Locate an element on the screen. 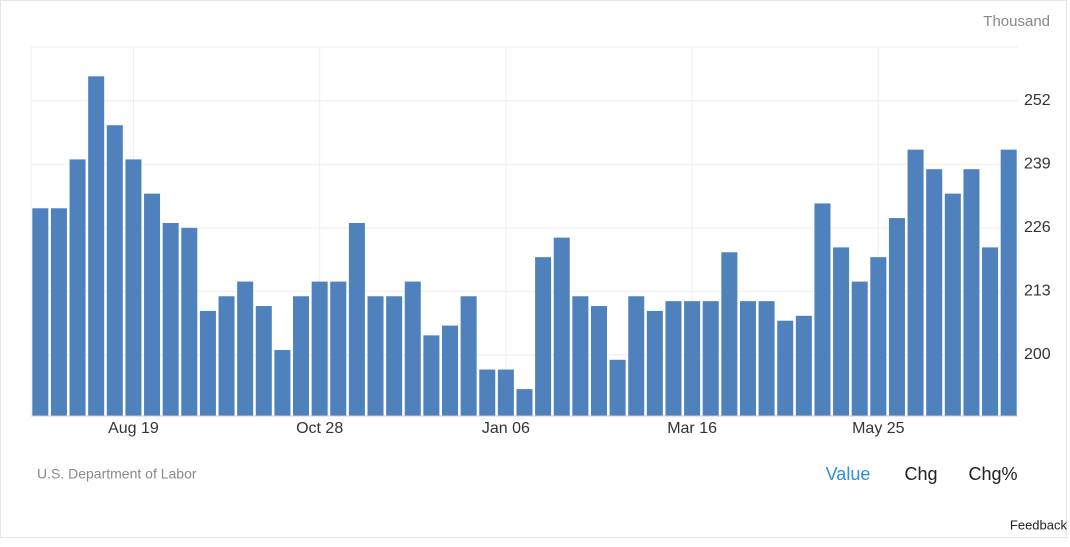 The image size is (1070, 547). y-tick-label: 226 is located at coordinates (1037, 227).